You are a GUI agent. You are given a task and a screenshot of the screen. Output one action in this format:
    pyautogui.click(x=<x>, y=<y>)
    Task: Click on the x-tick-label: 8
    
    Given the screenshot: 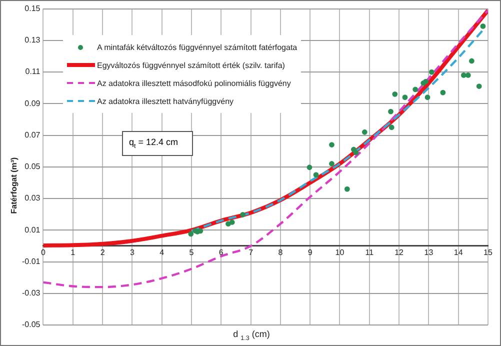 What is the action you would take?
    pyautogui.click(x=281, y=252)
    